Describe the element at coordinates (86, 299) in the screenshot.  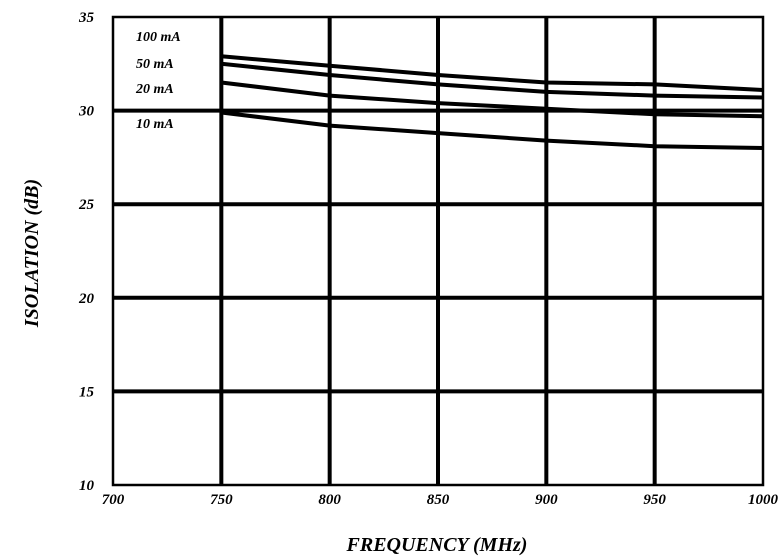
I see `y-tick-20: 20` at that location.